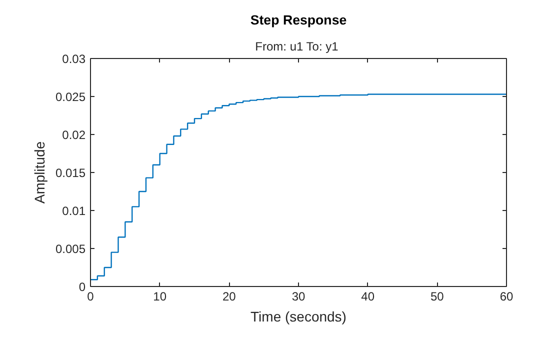  What do you see at coordinates (160, 297) in the screenshot?
I see `x-tick-label: 10` at bounding box center [160, 297].